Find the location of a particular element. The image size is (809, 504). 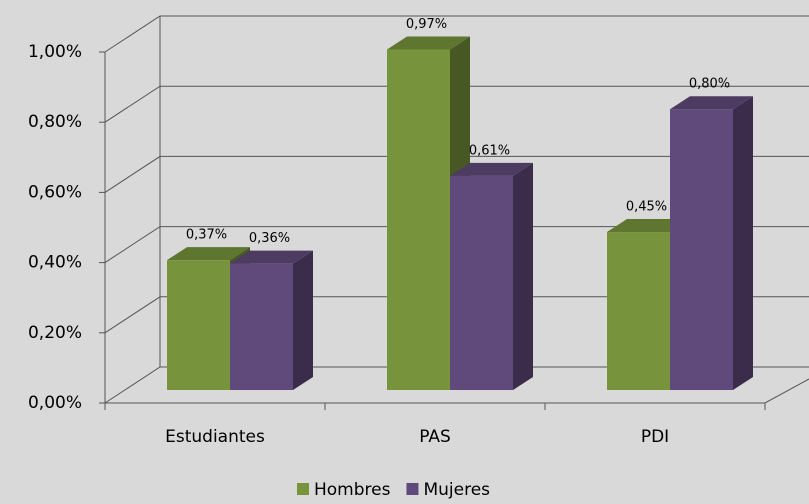

value-label: 0,37% is located at coordinates (206, 235).